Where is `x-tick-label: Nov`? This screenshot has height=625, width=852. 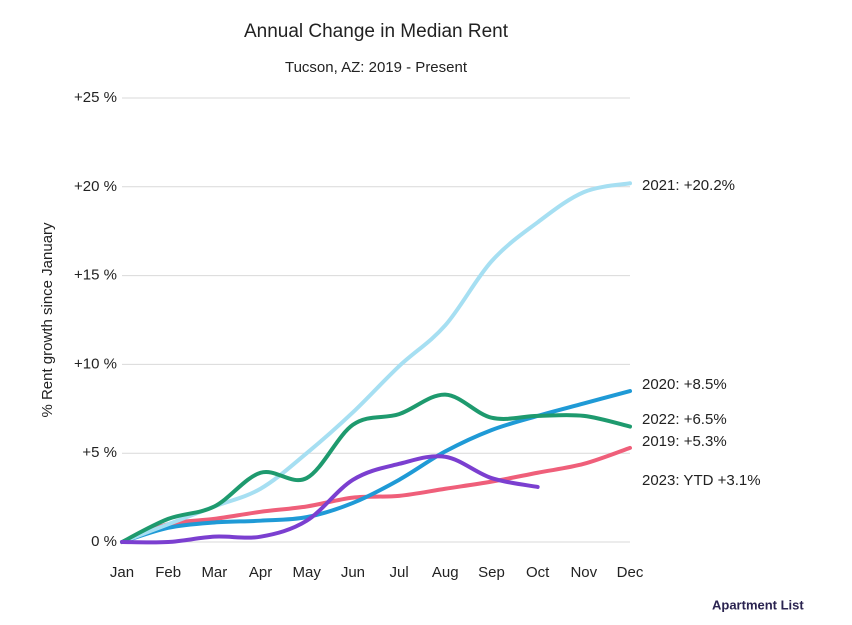
x-tick-label: Nov is located at coordinates (583, 572).